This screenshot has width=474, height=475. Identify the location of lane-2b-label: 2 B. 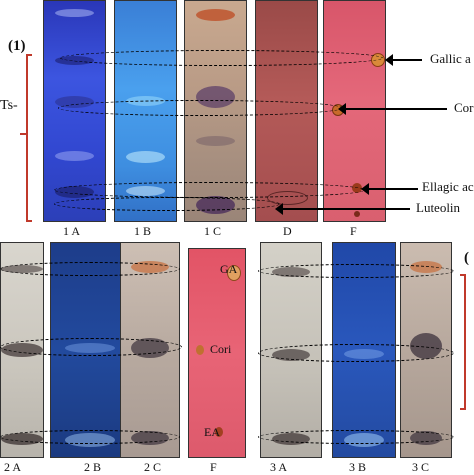
(93, 467).